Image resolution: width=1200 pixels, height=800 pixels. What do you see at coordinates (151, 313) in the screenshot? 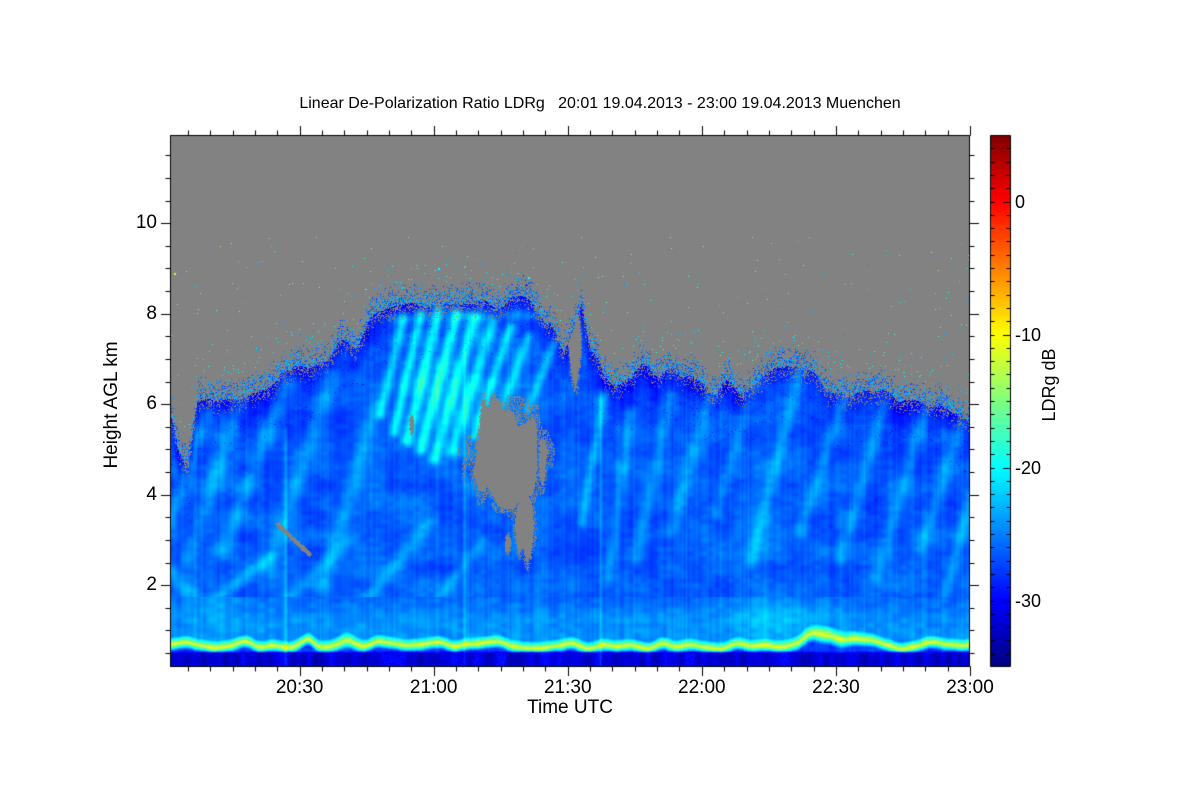
I see `y-tick-label-8: 8` at bounding box center [151, 313].